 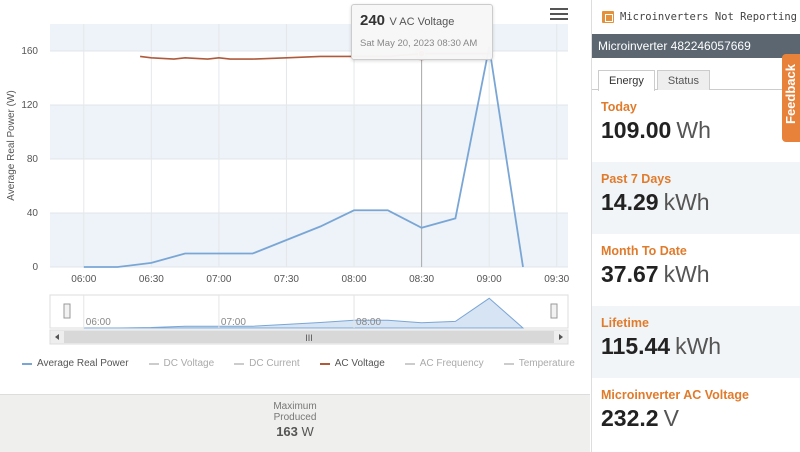 What do you see at coordinates (419, 43) in the screenshot?
I see `tooltip-date: Sat May 20, 2023 08:30 AM` at bounding box center [419, 43].